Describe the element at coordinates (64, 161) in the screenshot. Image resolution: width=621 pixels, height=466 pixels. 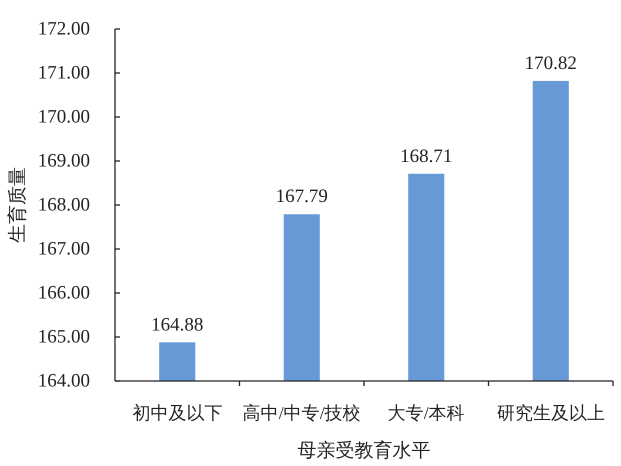
I see `y-tick-label: 169.00` at that location.